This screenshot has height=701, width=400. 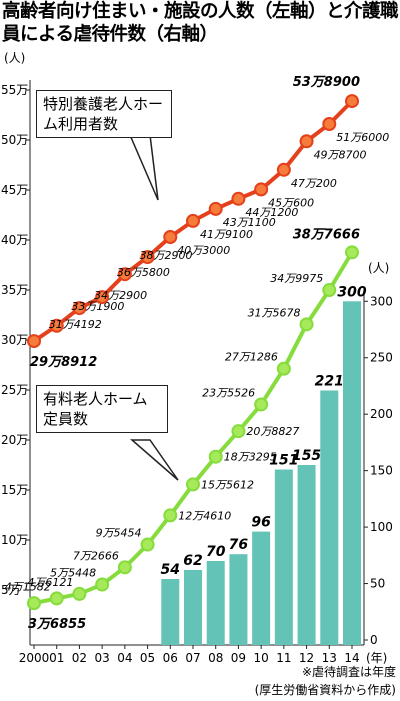 What do you see at coordinates (104, 114) in the screenshot?
I see `callout: 特別養護老人ホーム利用者数` at bounding box center [104, 114].